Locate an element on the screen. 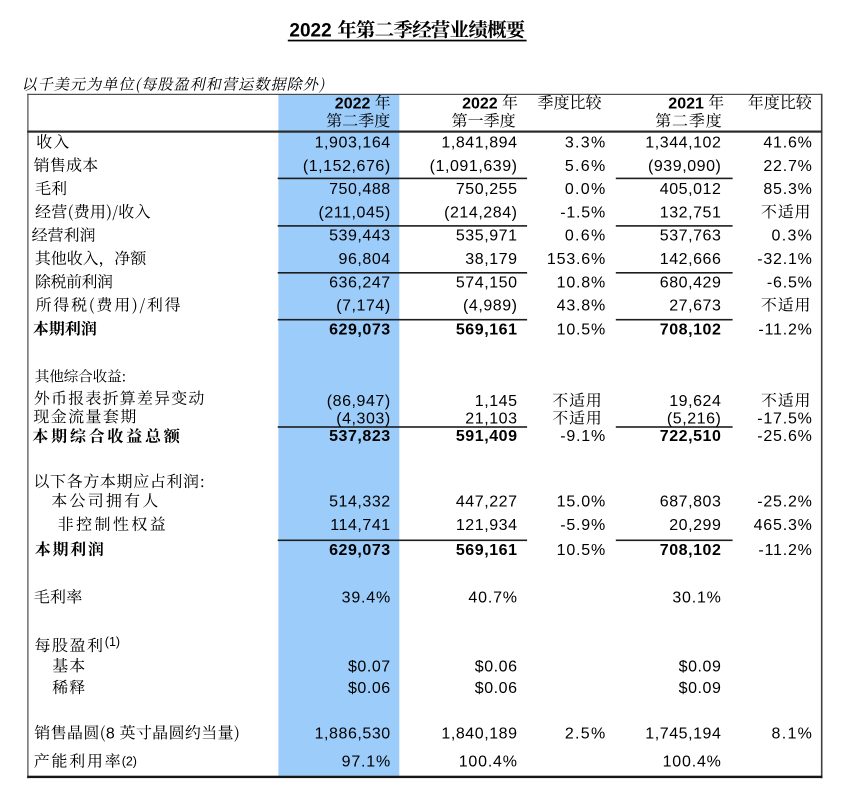 The height and width of the screenshot is (797, 864). svg-text: (86,947) is located at coordinates (359, 401).